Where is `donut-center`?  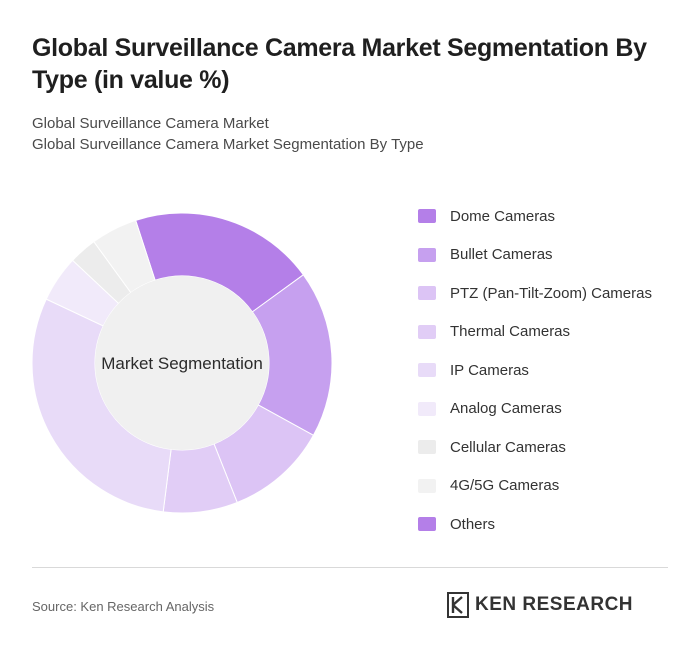 donut-center is located at coordinates (182, 363).